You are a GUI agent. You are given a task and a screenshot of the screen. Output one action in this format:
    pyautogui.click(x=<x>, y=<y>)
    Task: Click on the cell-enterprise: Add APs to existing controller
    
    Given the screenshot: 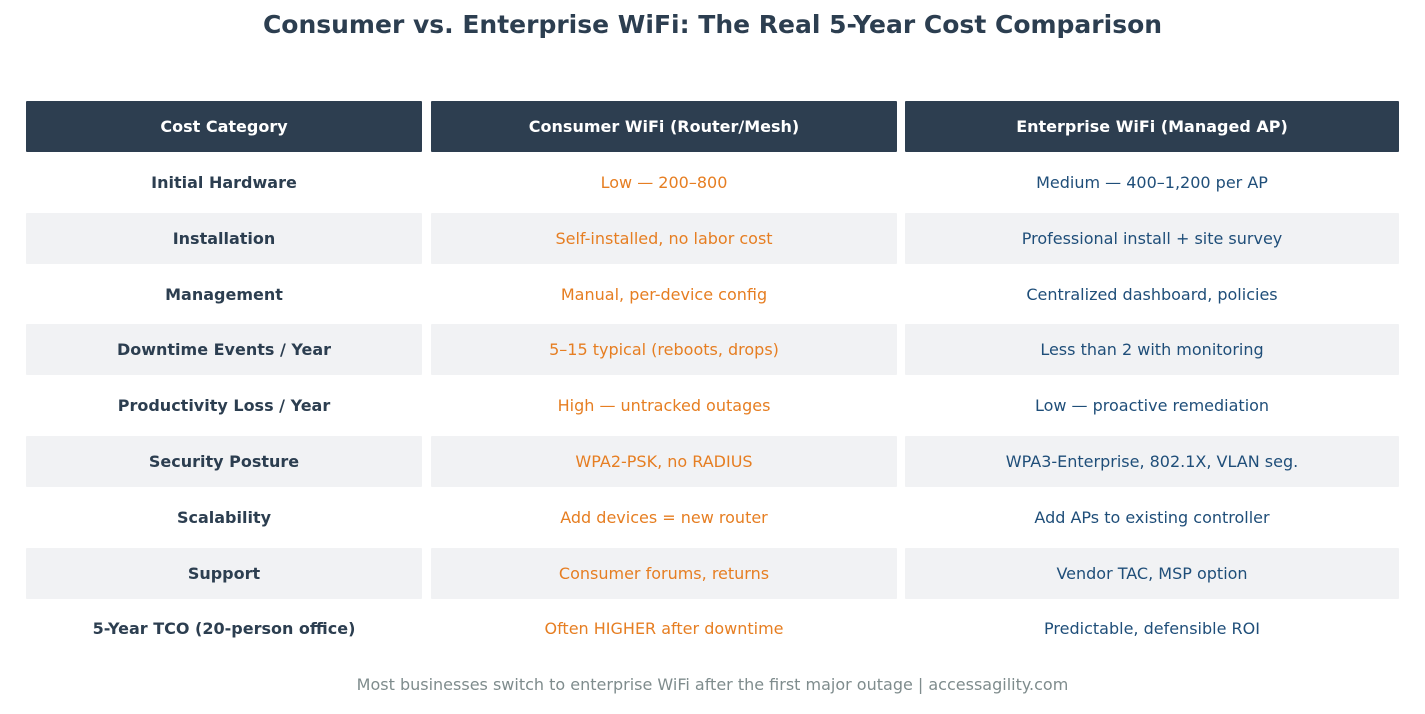 What is the action you would take?
    pyautogui.click(x=1152, y=517)
    